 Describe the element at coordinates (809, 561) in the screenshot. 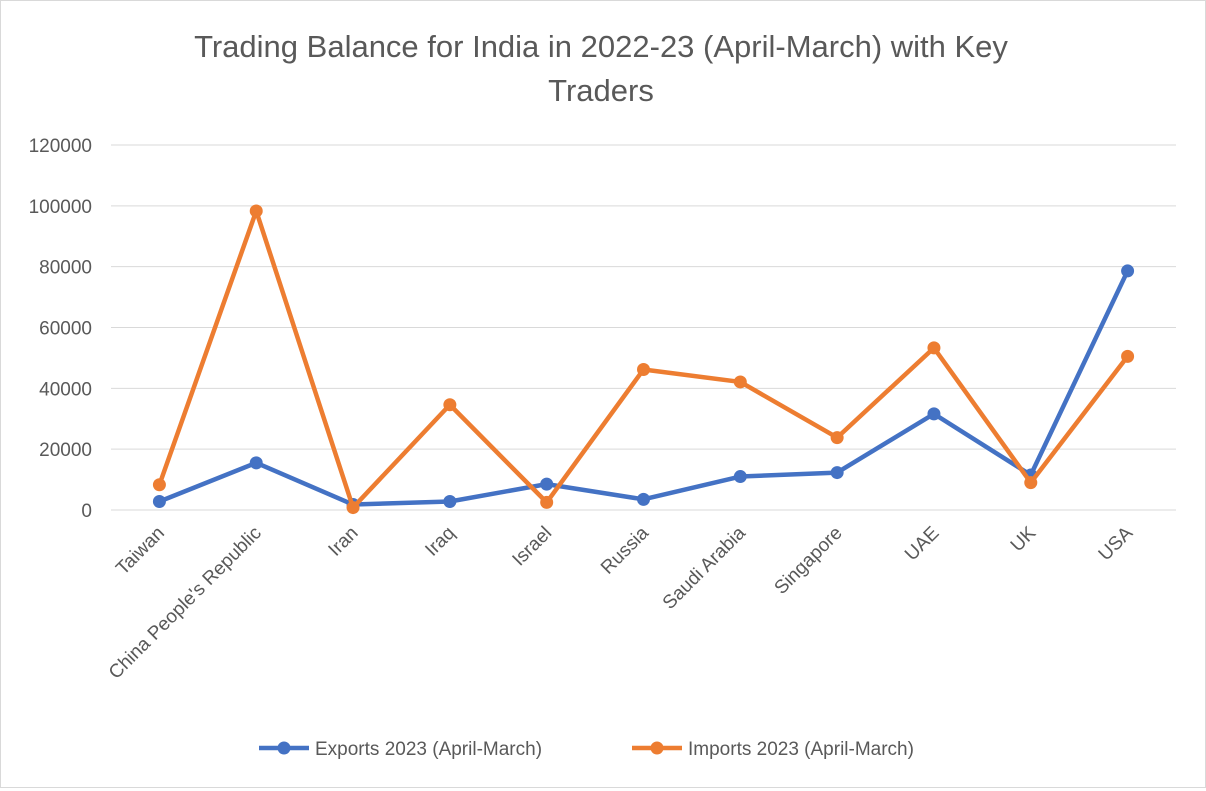

I see `x-tick-label: Singapore` at that location.